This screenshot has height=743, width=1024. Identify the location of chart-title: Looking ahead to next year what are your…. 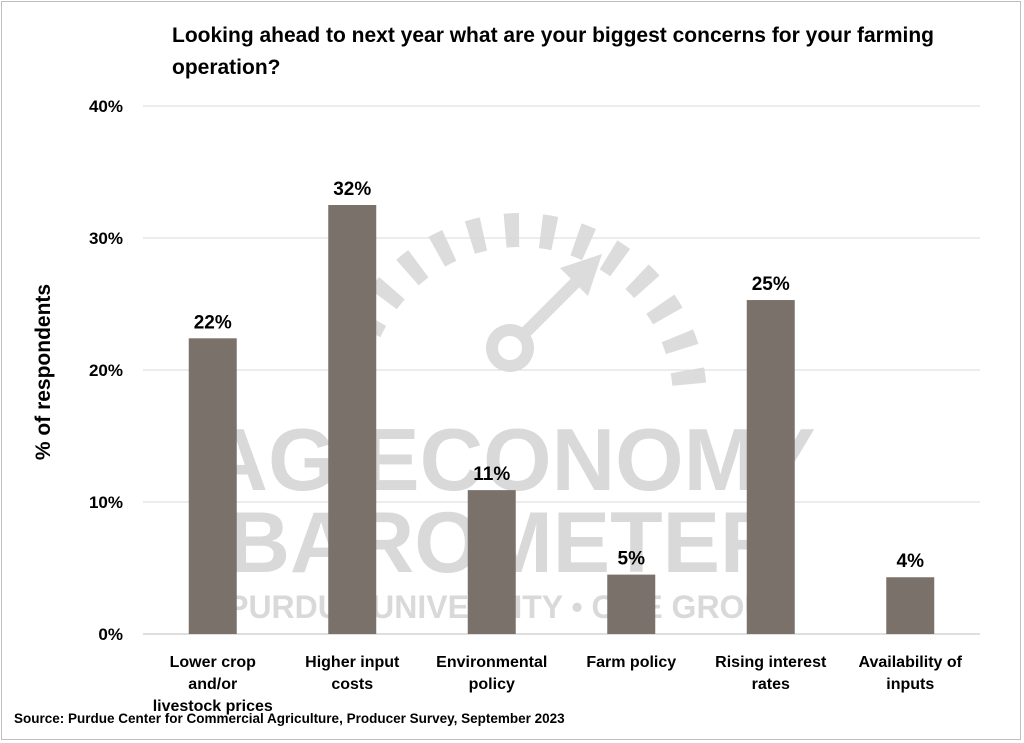
(553, 51).